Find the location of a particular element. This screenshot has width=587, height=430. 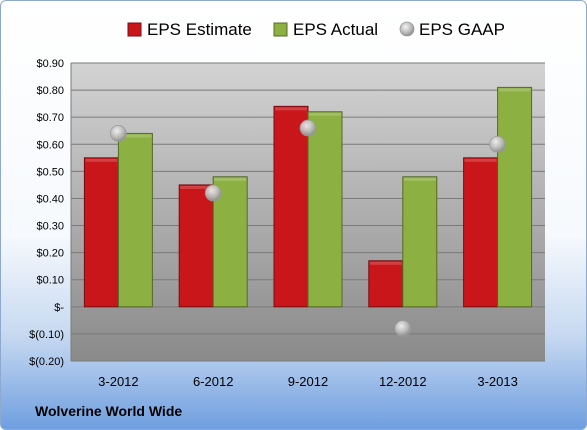

x-category-label: 9-2012 is located at coordinates (308, 381).